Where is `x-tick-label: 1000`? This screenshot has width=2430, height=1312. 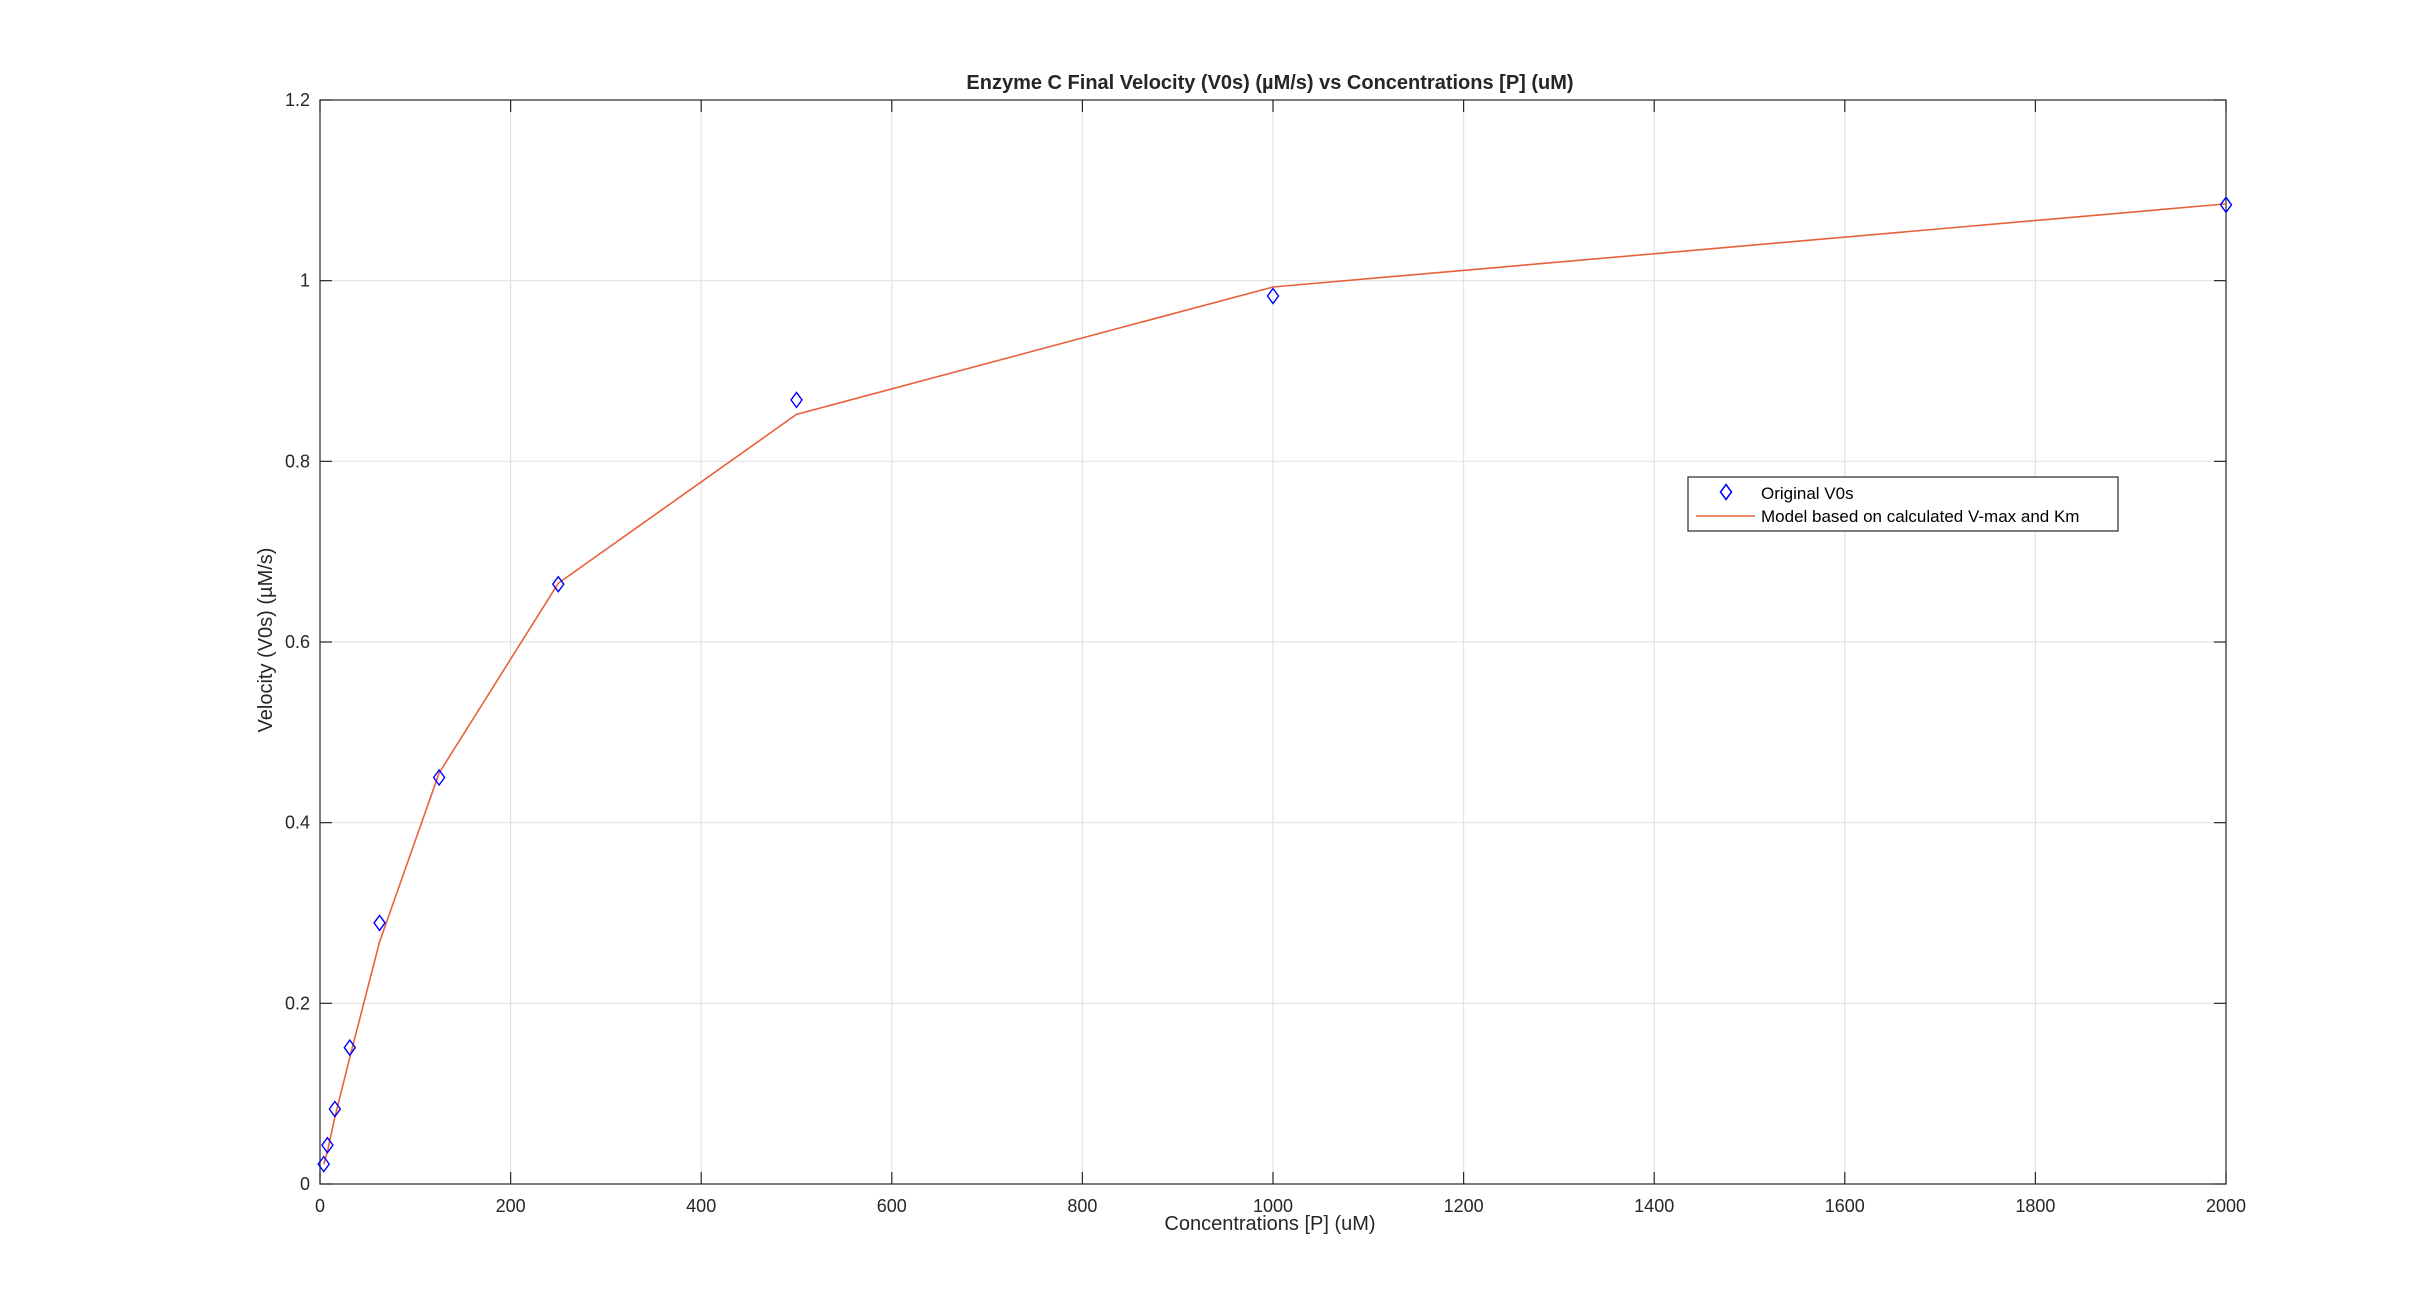
x-tick-label: 1000 is located at coordinates (1273, 1206).